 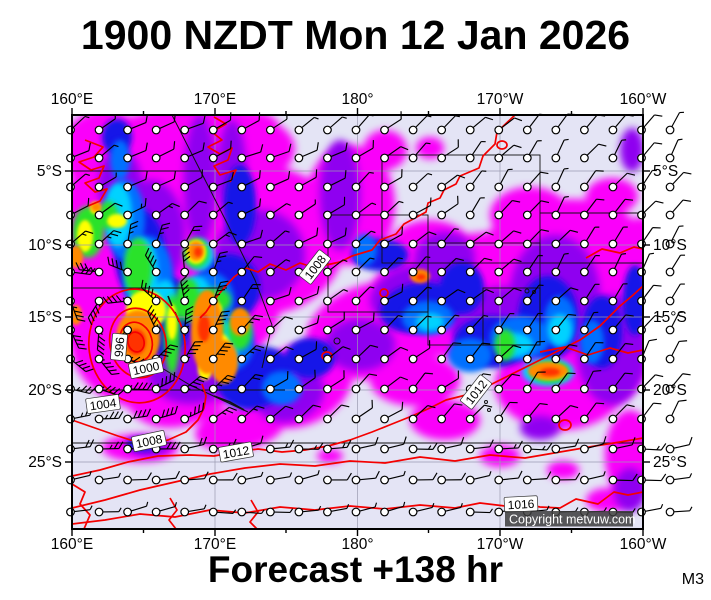 I want to click on lat-label-left: 10°S, so click(x=45, y=245).